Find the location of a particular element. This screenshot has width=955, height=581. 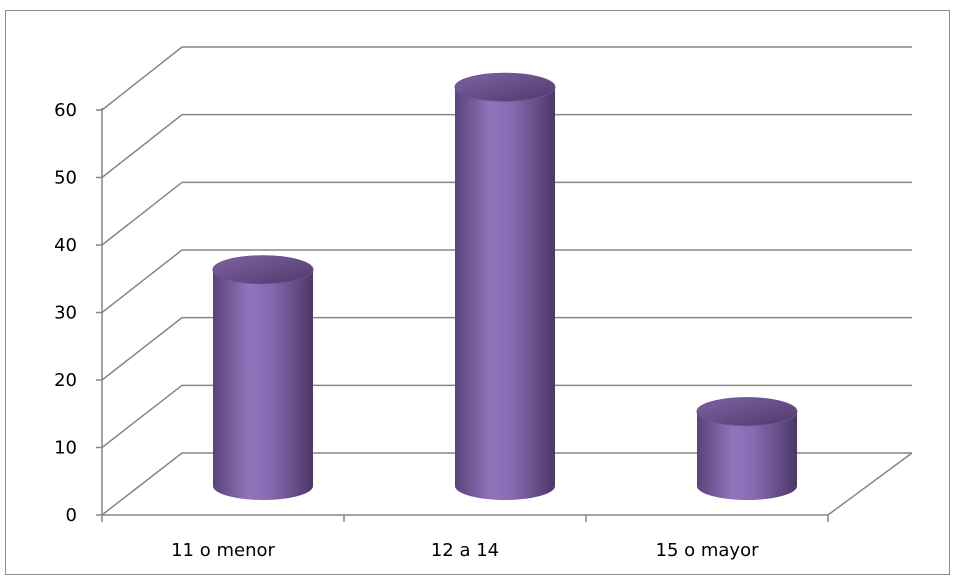

y-tick-label: 50 is located at coordinates (65, 178).